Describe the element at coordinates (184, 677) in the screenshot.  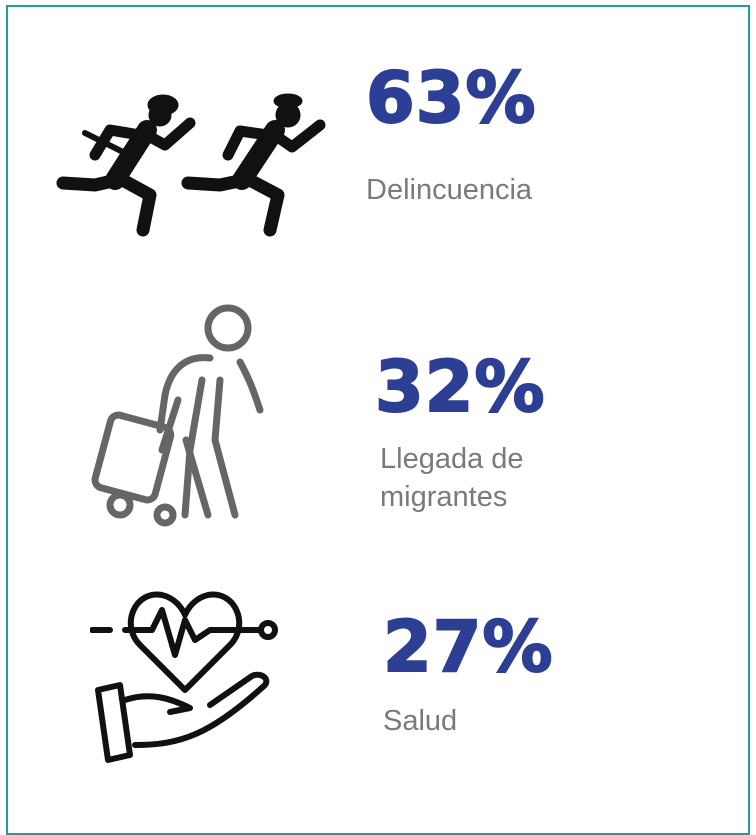
I see `health-icon` at that location.